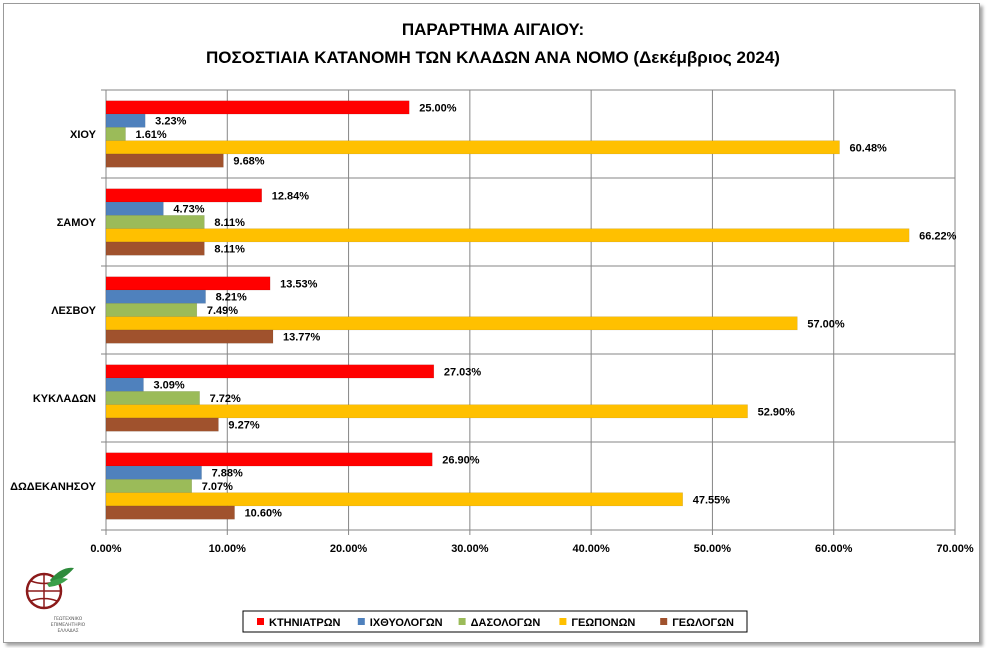  Describe the element at coordinates (53, 487) in the screenshot. I see `category-label: ΔΩΔΕΚΑΝΗΣΟΥ` at that location.